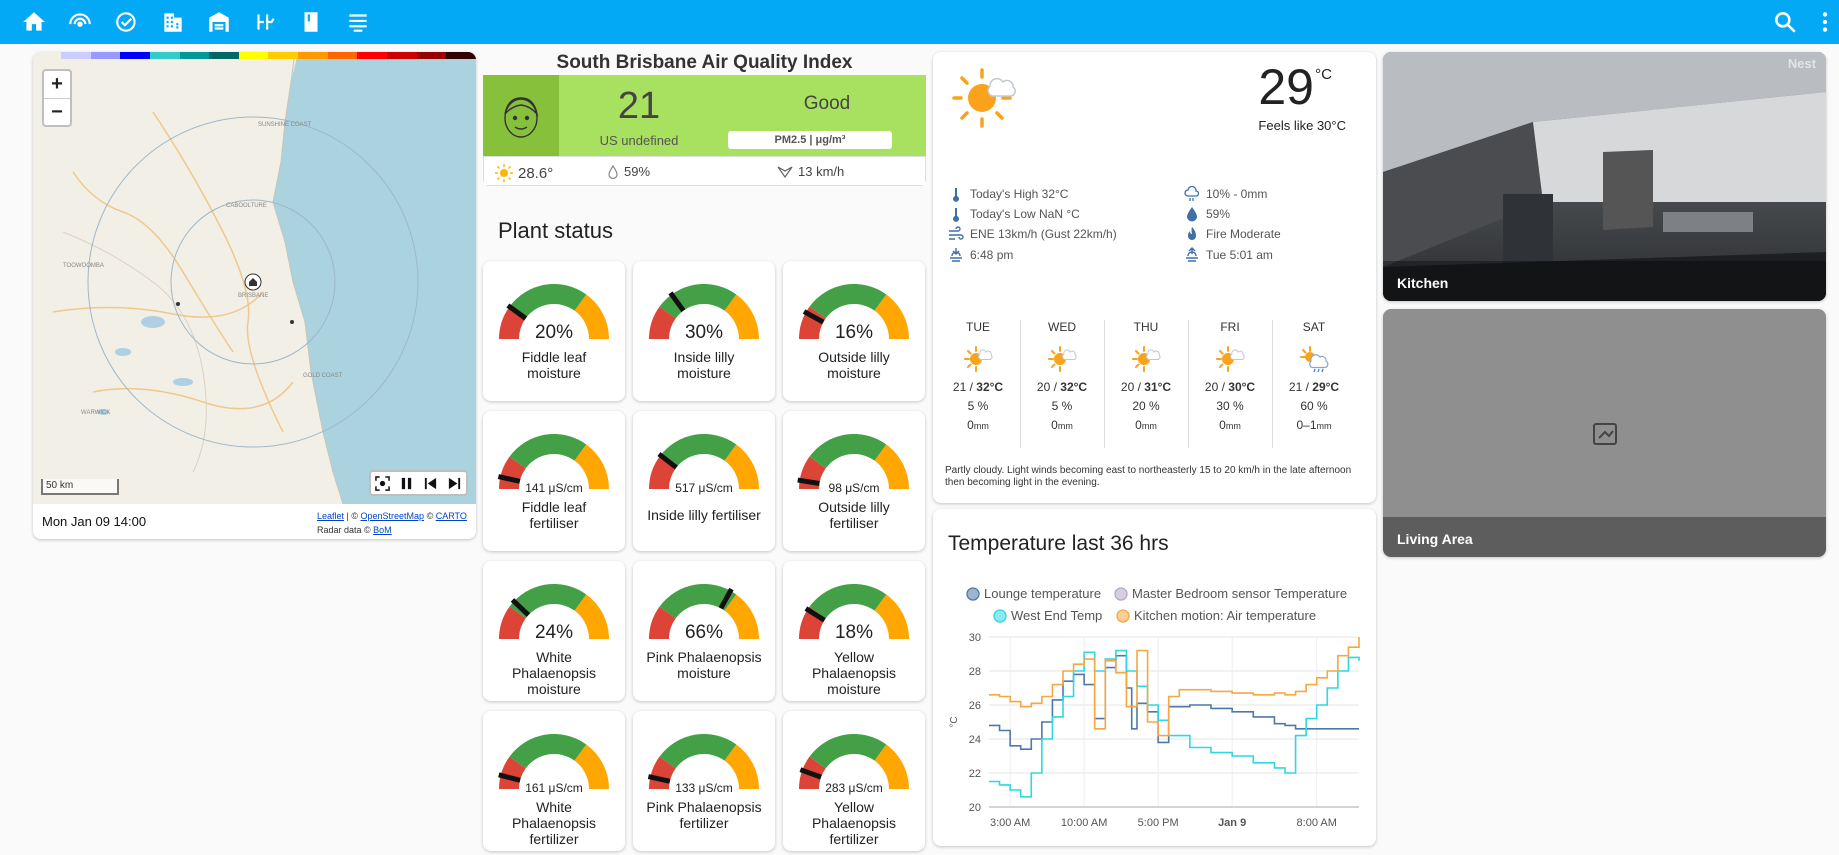 The width and height of the screenshot is (1839, 855). I want to click on plant-gauge-card: 24% White Phalaenopsis moisture, so click(554, 631).